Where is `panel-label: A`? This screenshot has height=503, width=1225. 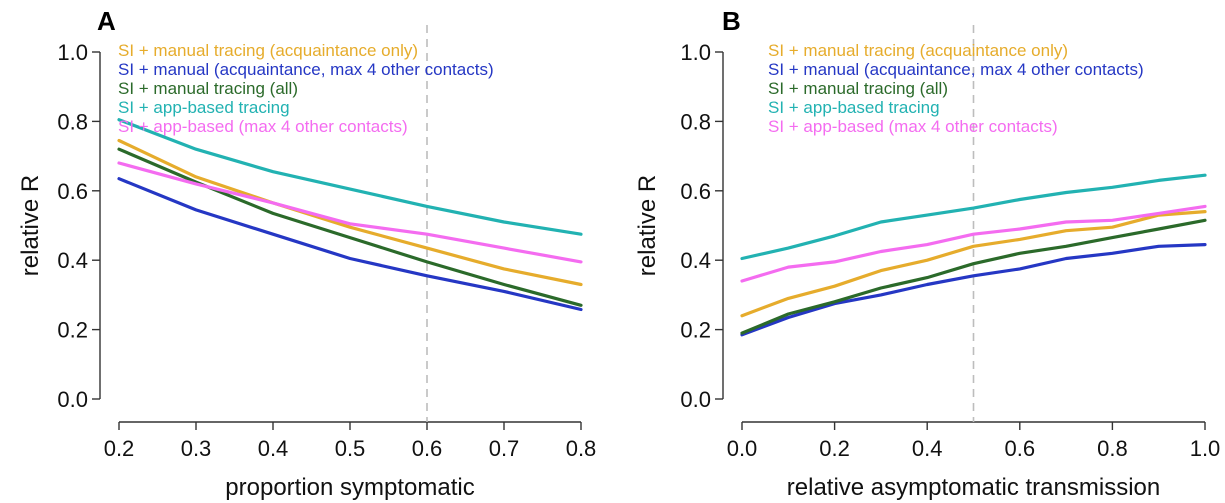
panel-label: A is located at coordinates (106, 21).